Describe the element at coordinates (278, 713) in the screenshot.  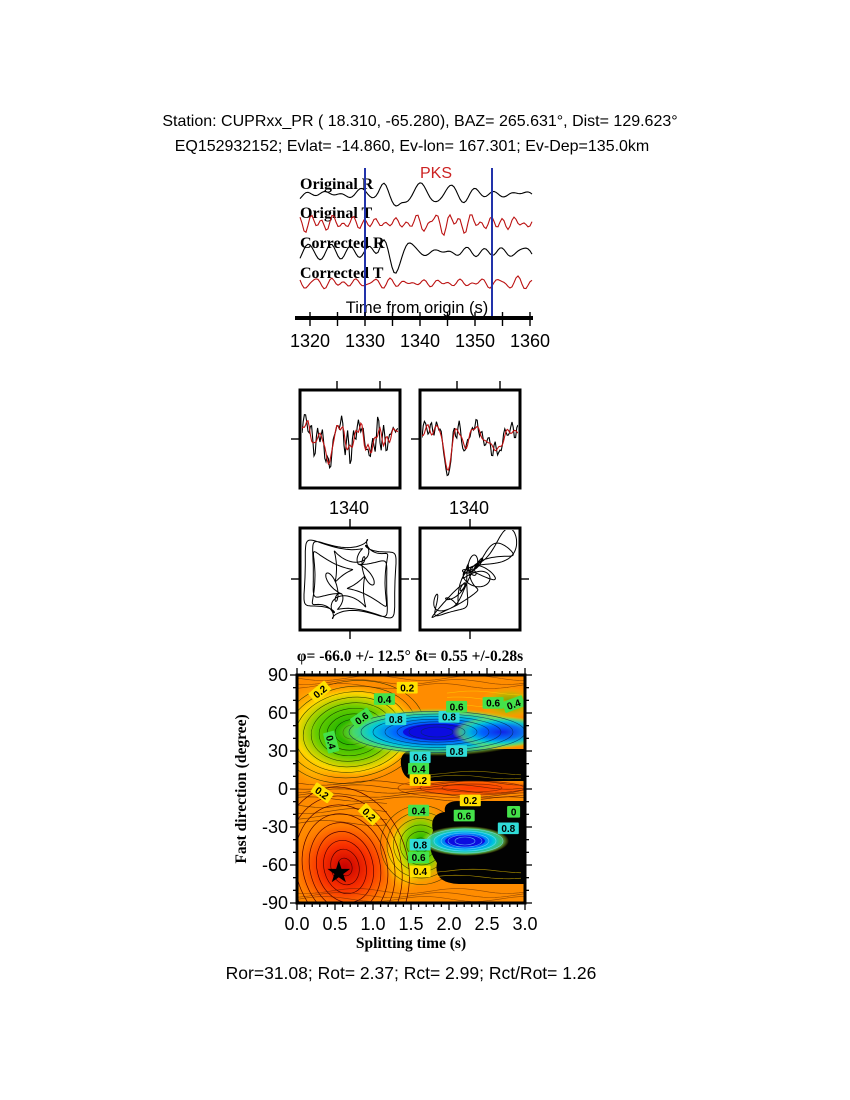
I see `fast-direction-tick-label: 60` at that location.